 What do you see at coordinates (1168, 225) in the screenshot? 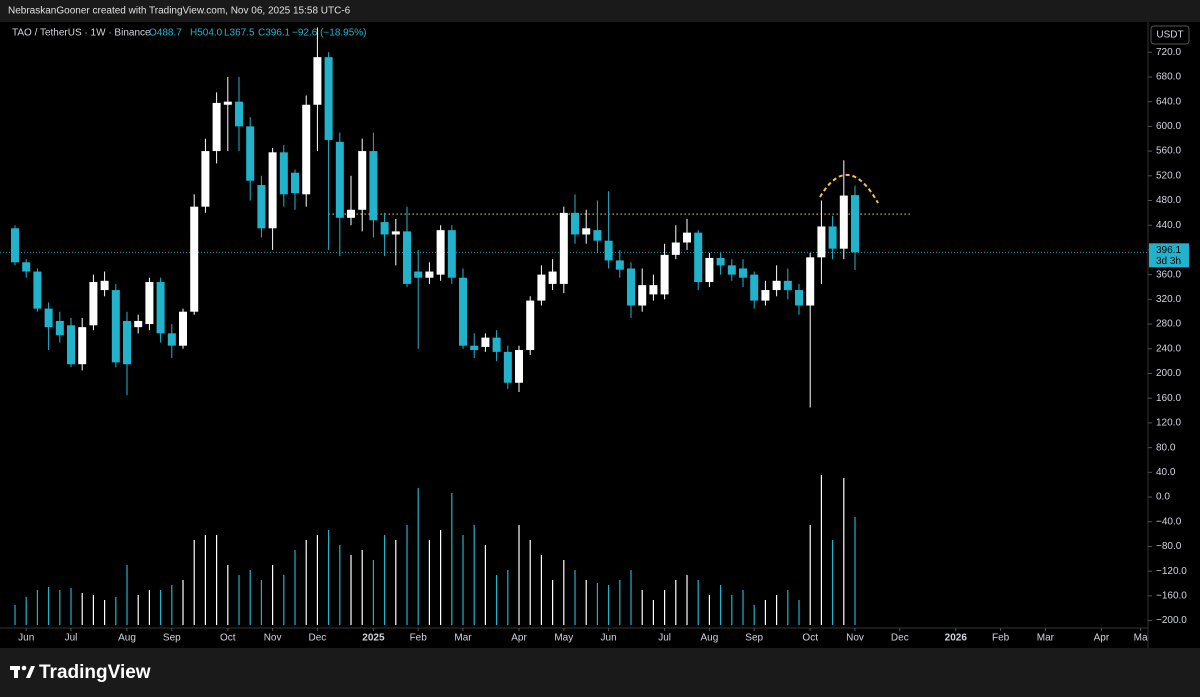
I see `y-tick-label: 440.0` at bounding box center [1168, 225].